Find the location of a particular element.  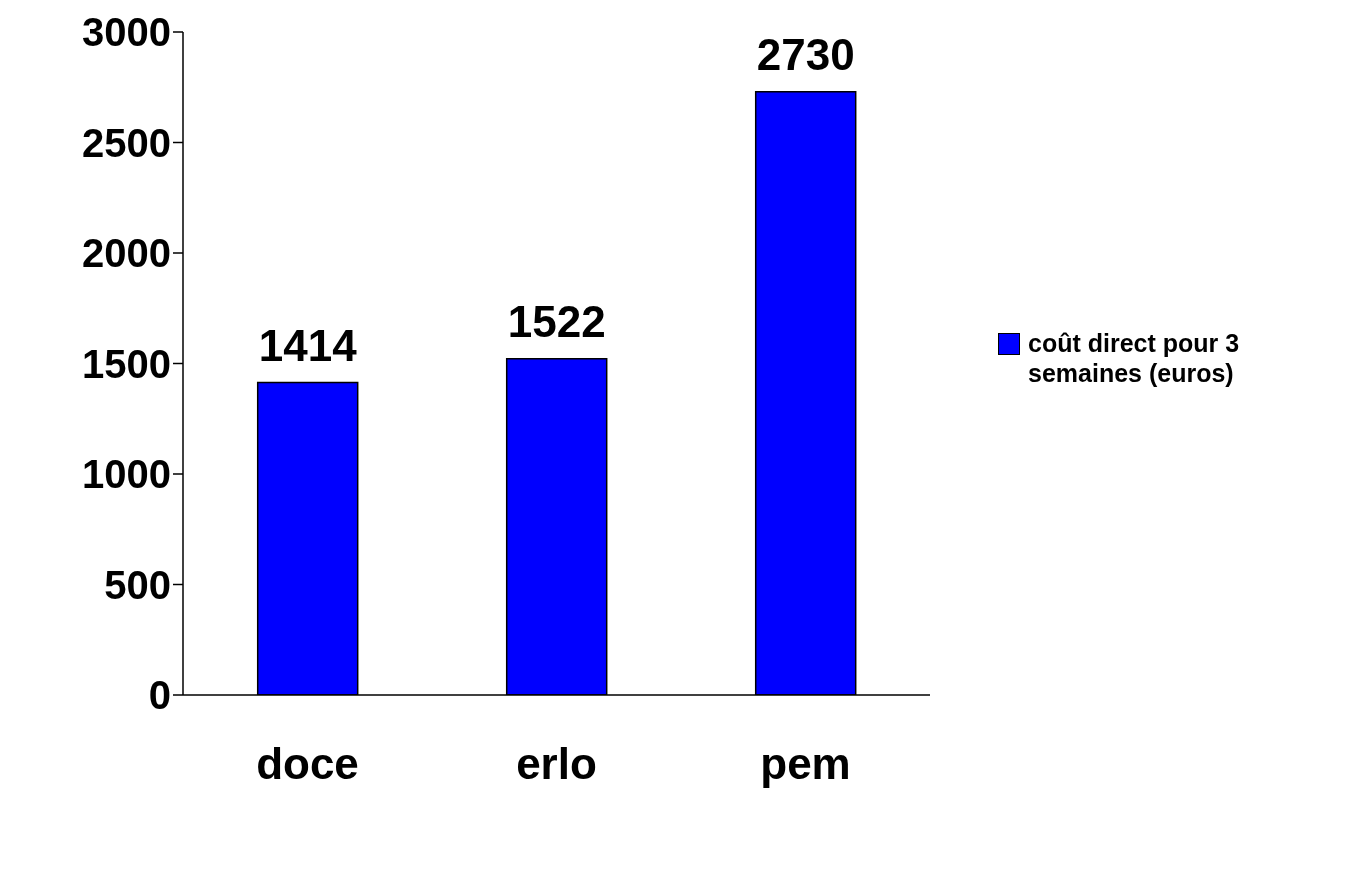

x-tick-label: pem is located at coordinates (805, 764).